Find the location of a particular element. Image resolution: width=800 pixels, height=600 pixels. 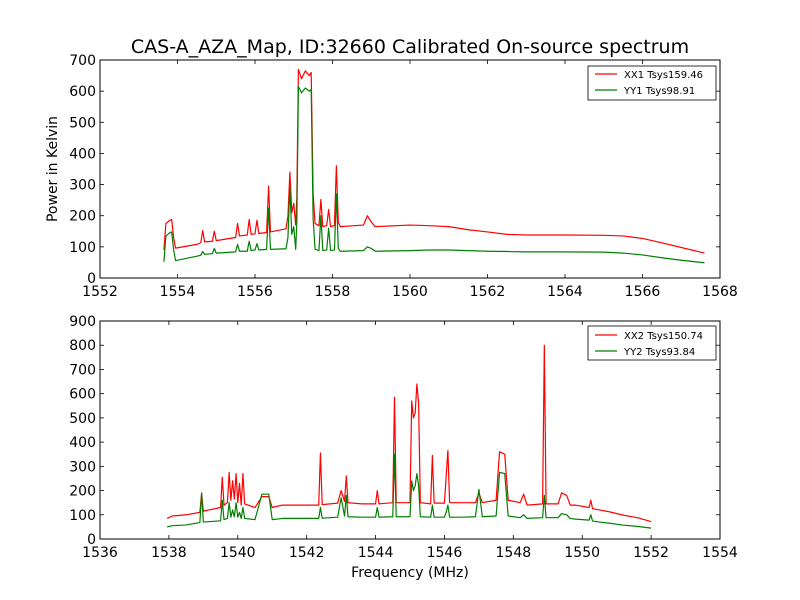

x-tick-label: 1562 is located at coordinates (488, 292).